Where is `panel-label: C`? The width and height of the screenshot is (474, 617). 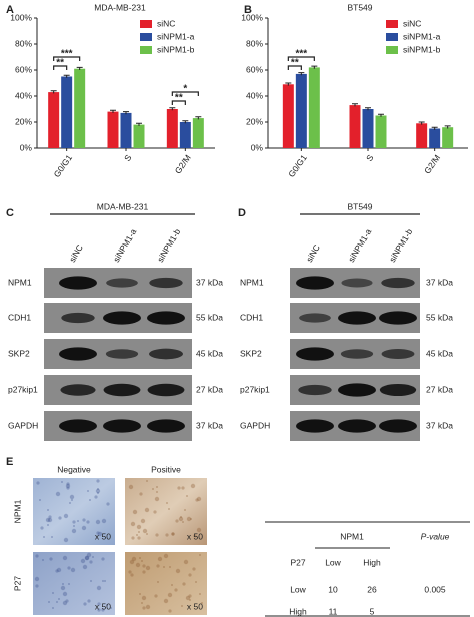 panel-label: C is located at coordinates (10, 213).